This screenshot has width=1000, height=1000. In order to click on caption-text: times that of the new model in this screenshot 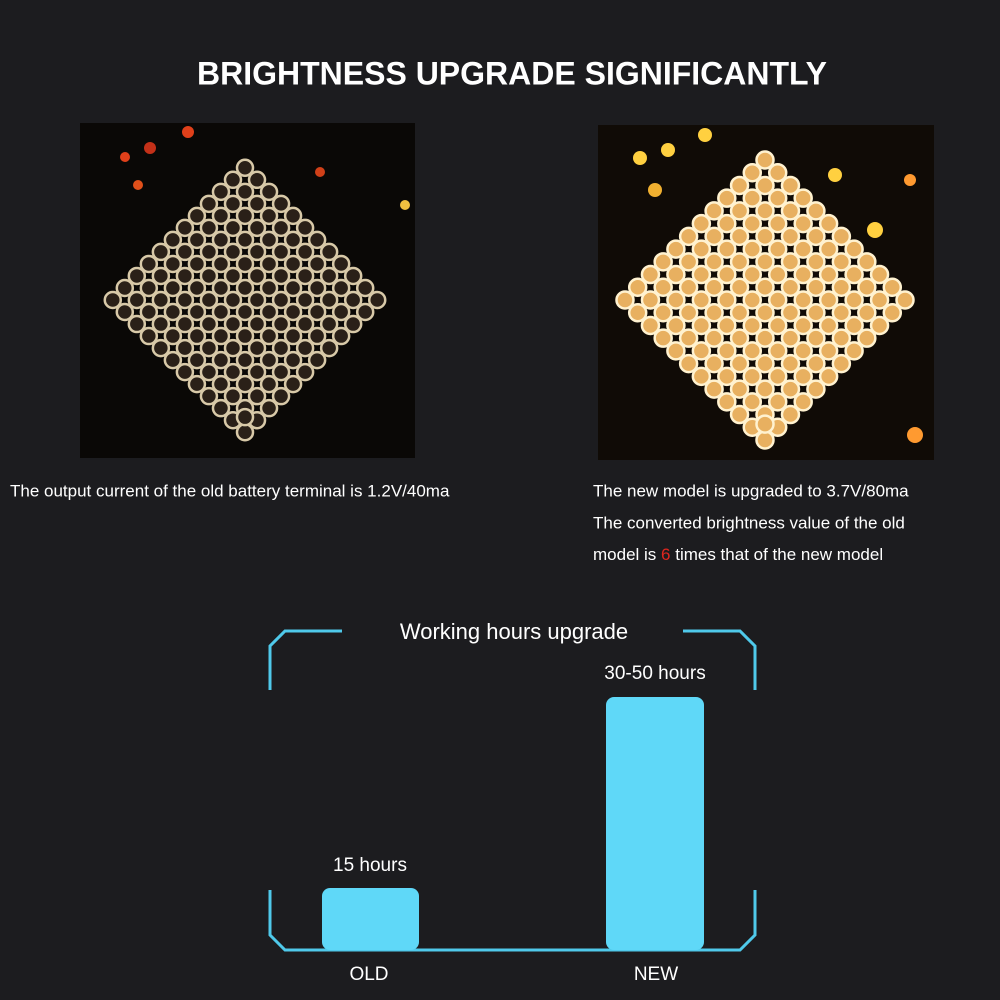, I will do `click(777, 554)`.